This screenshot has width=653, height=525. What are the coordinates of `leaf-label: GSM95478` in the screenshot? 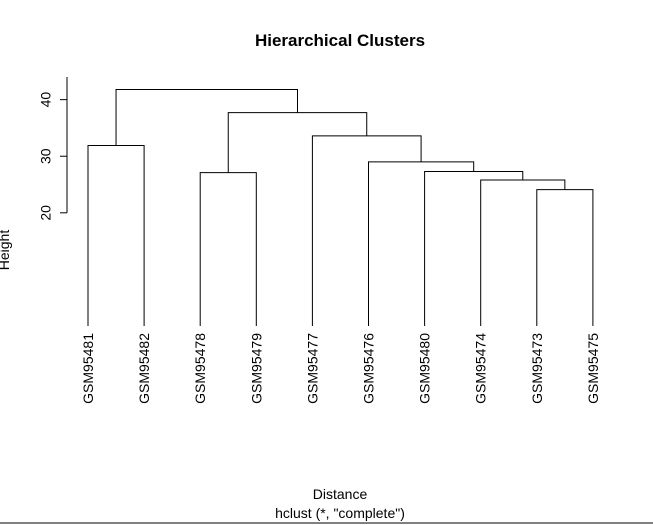 It's located at (200, 368).